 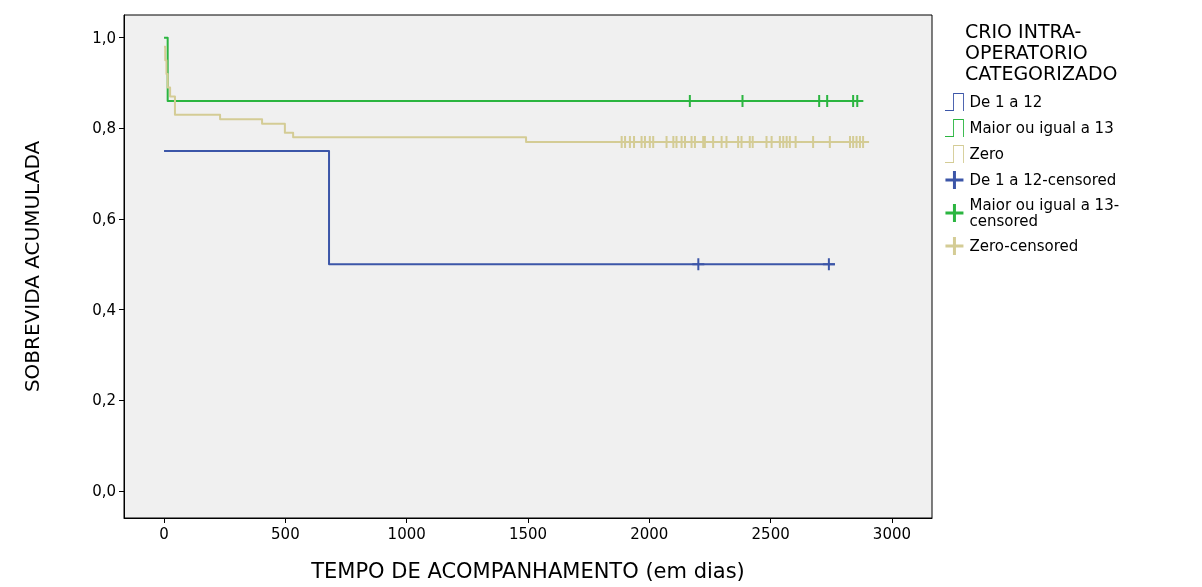 I want to click on legend-label: Zero, so click(x=986, y=154).